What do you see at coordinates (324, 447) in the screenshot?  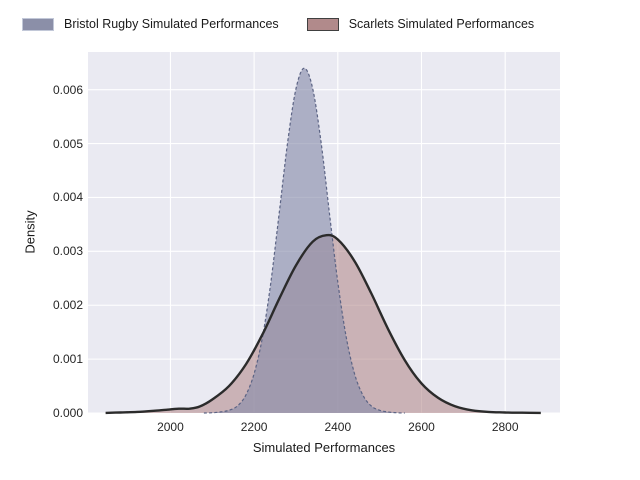 I see `x-axis-label: Simulated Performances` at bounding box center [324, 447].